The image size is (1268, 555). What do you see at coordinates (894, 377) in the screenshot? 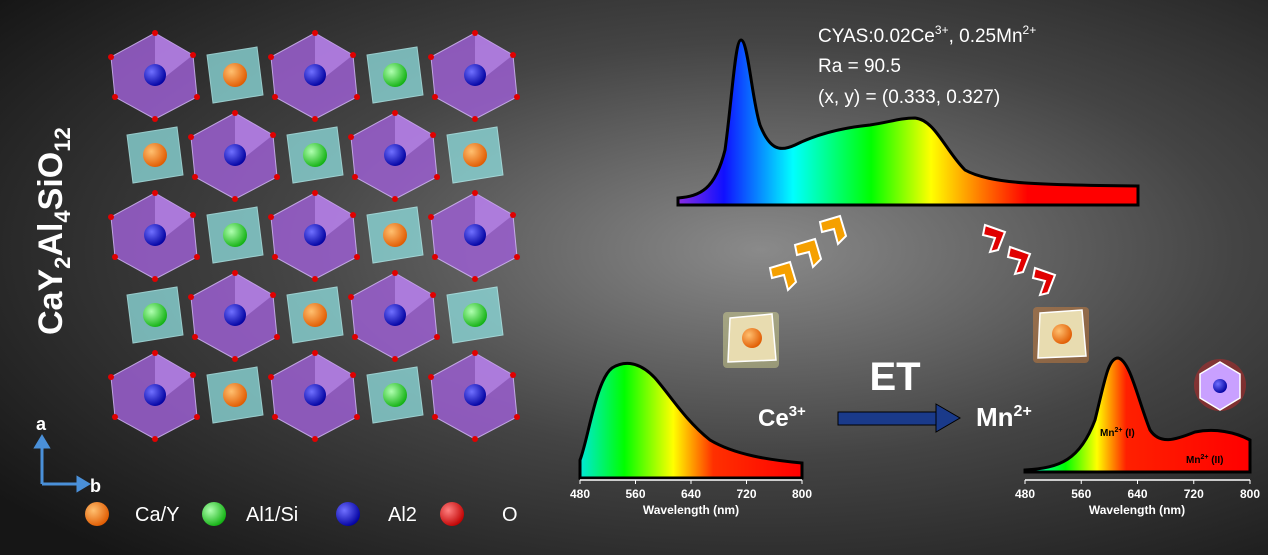
I see `et-label: ET` at bounding box center [894, 377].